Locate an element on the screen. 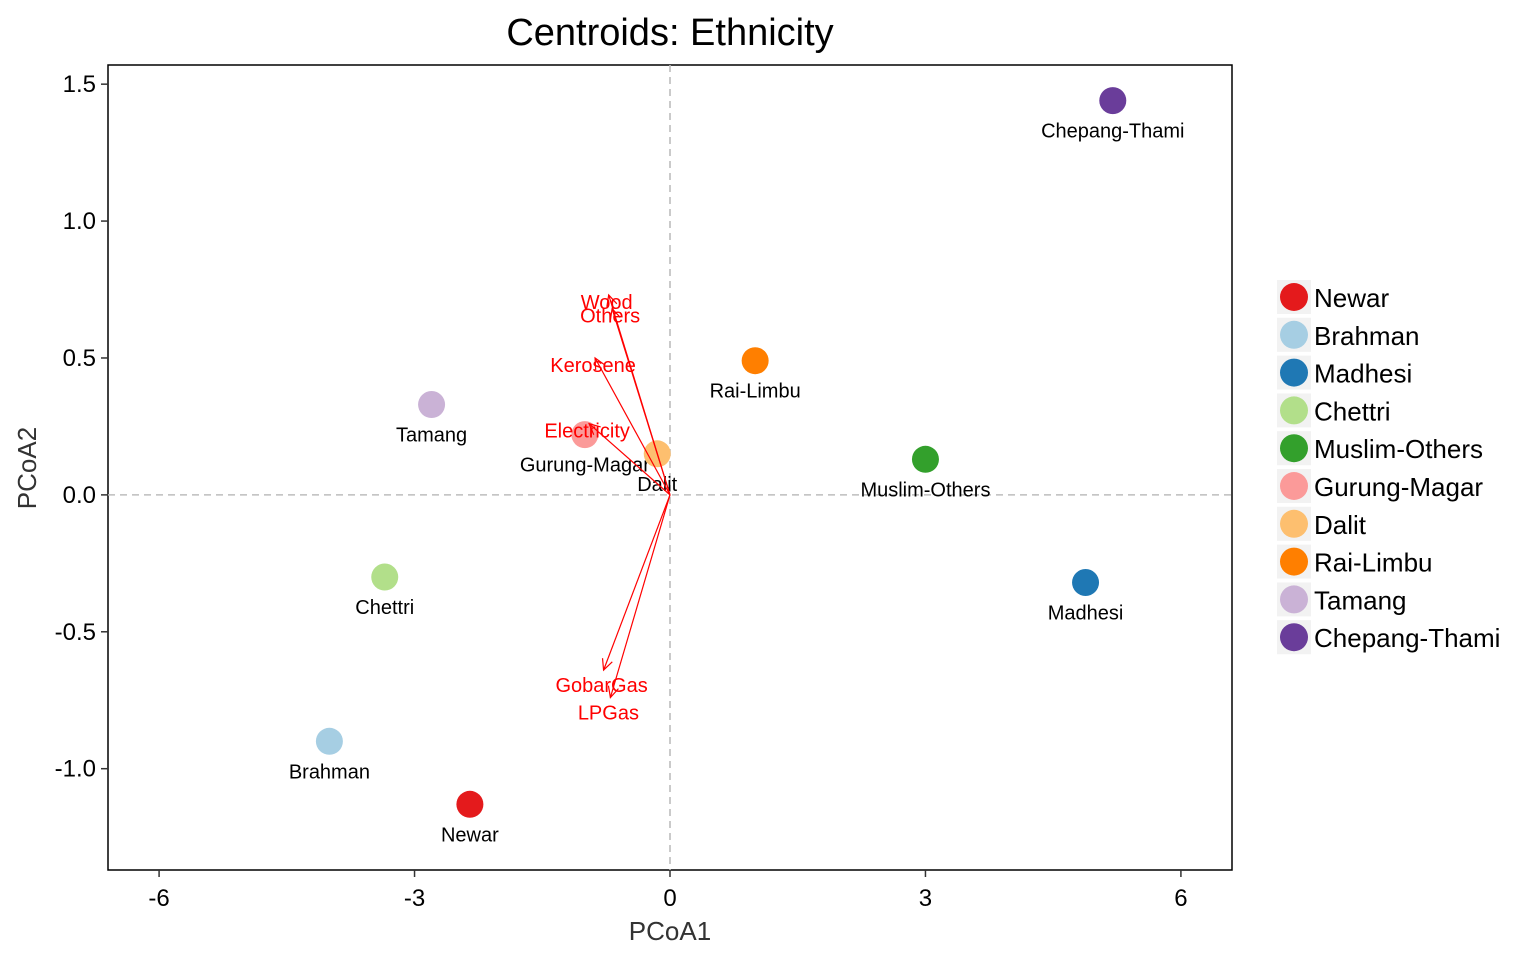 This screenshot has height=960, width=1536. legend-label-newar: Newar is located at coordinates (1351, 298).